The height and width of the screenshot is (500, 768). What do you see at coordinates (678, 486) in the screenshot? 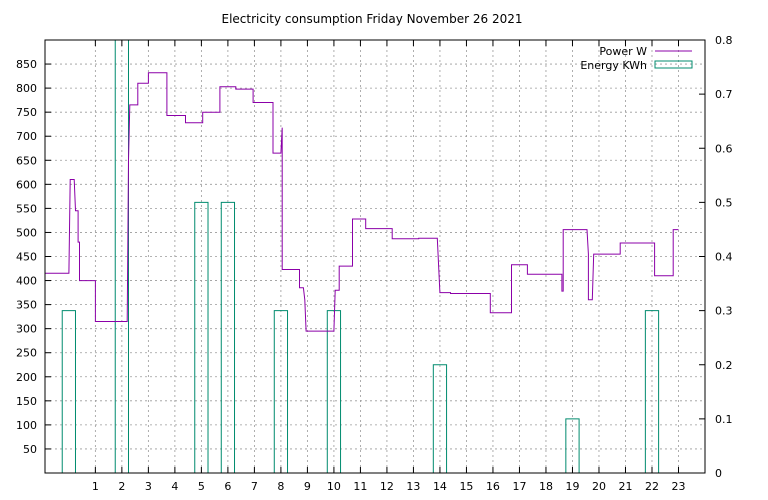
I see `x-tick-label: 23` at bounding box center [678, 486].